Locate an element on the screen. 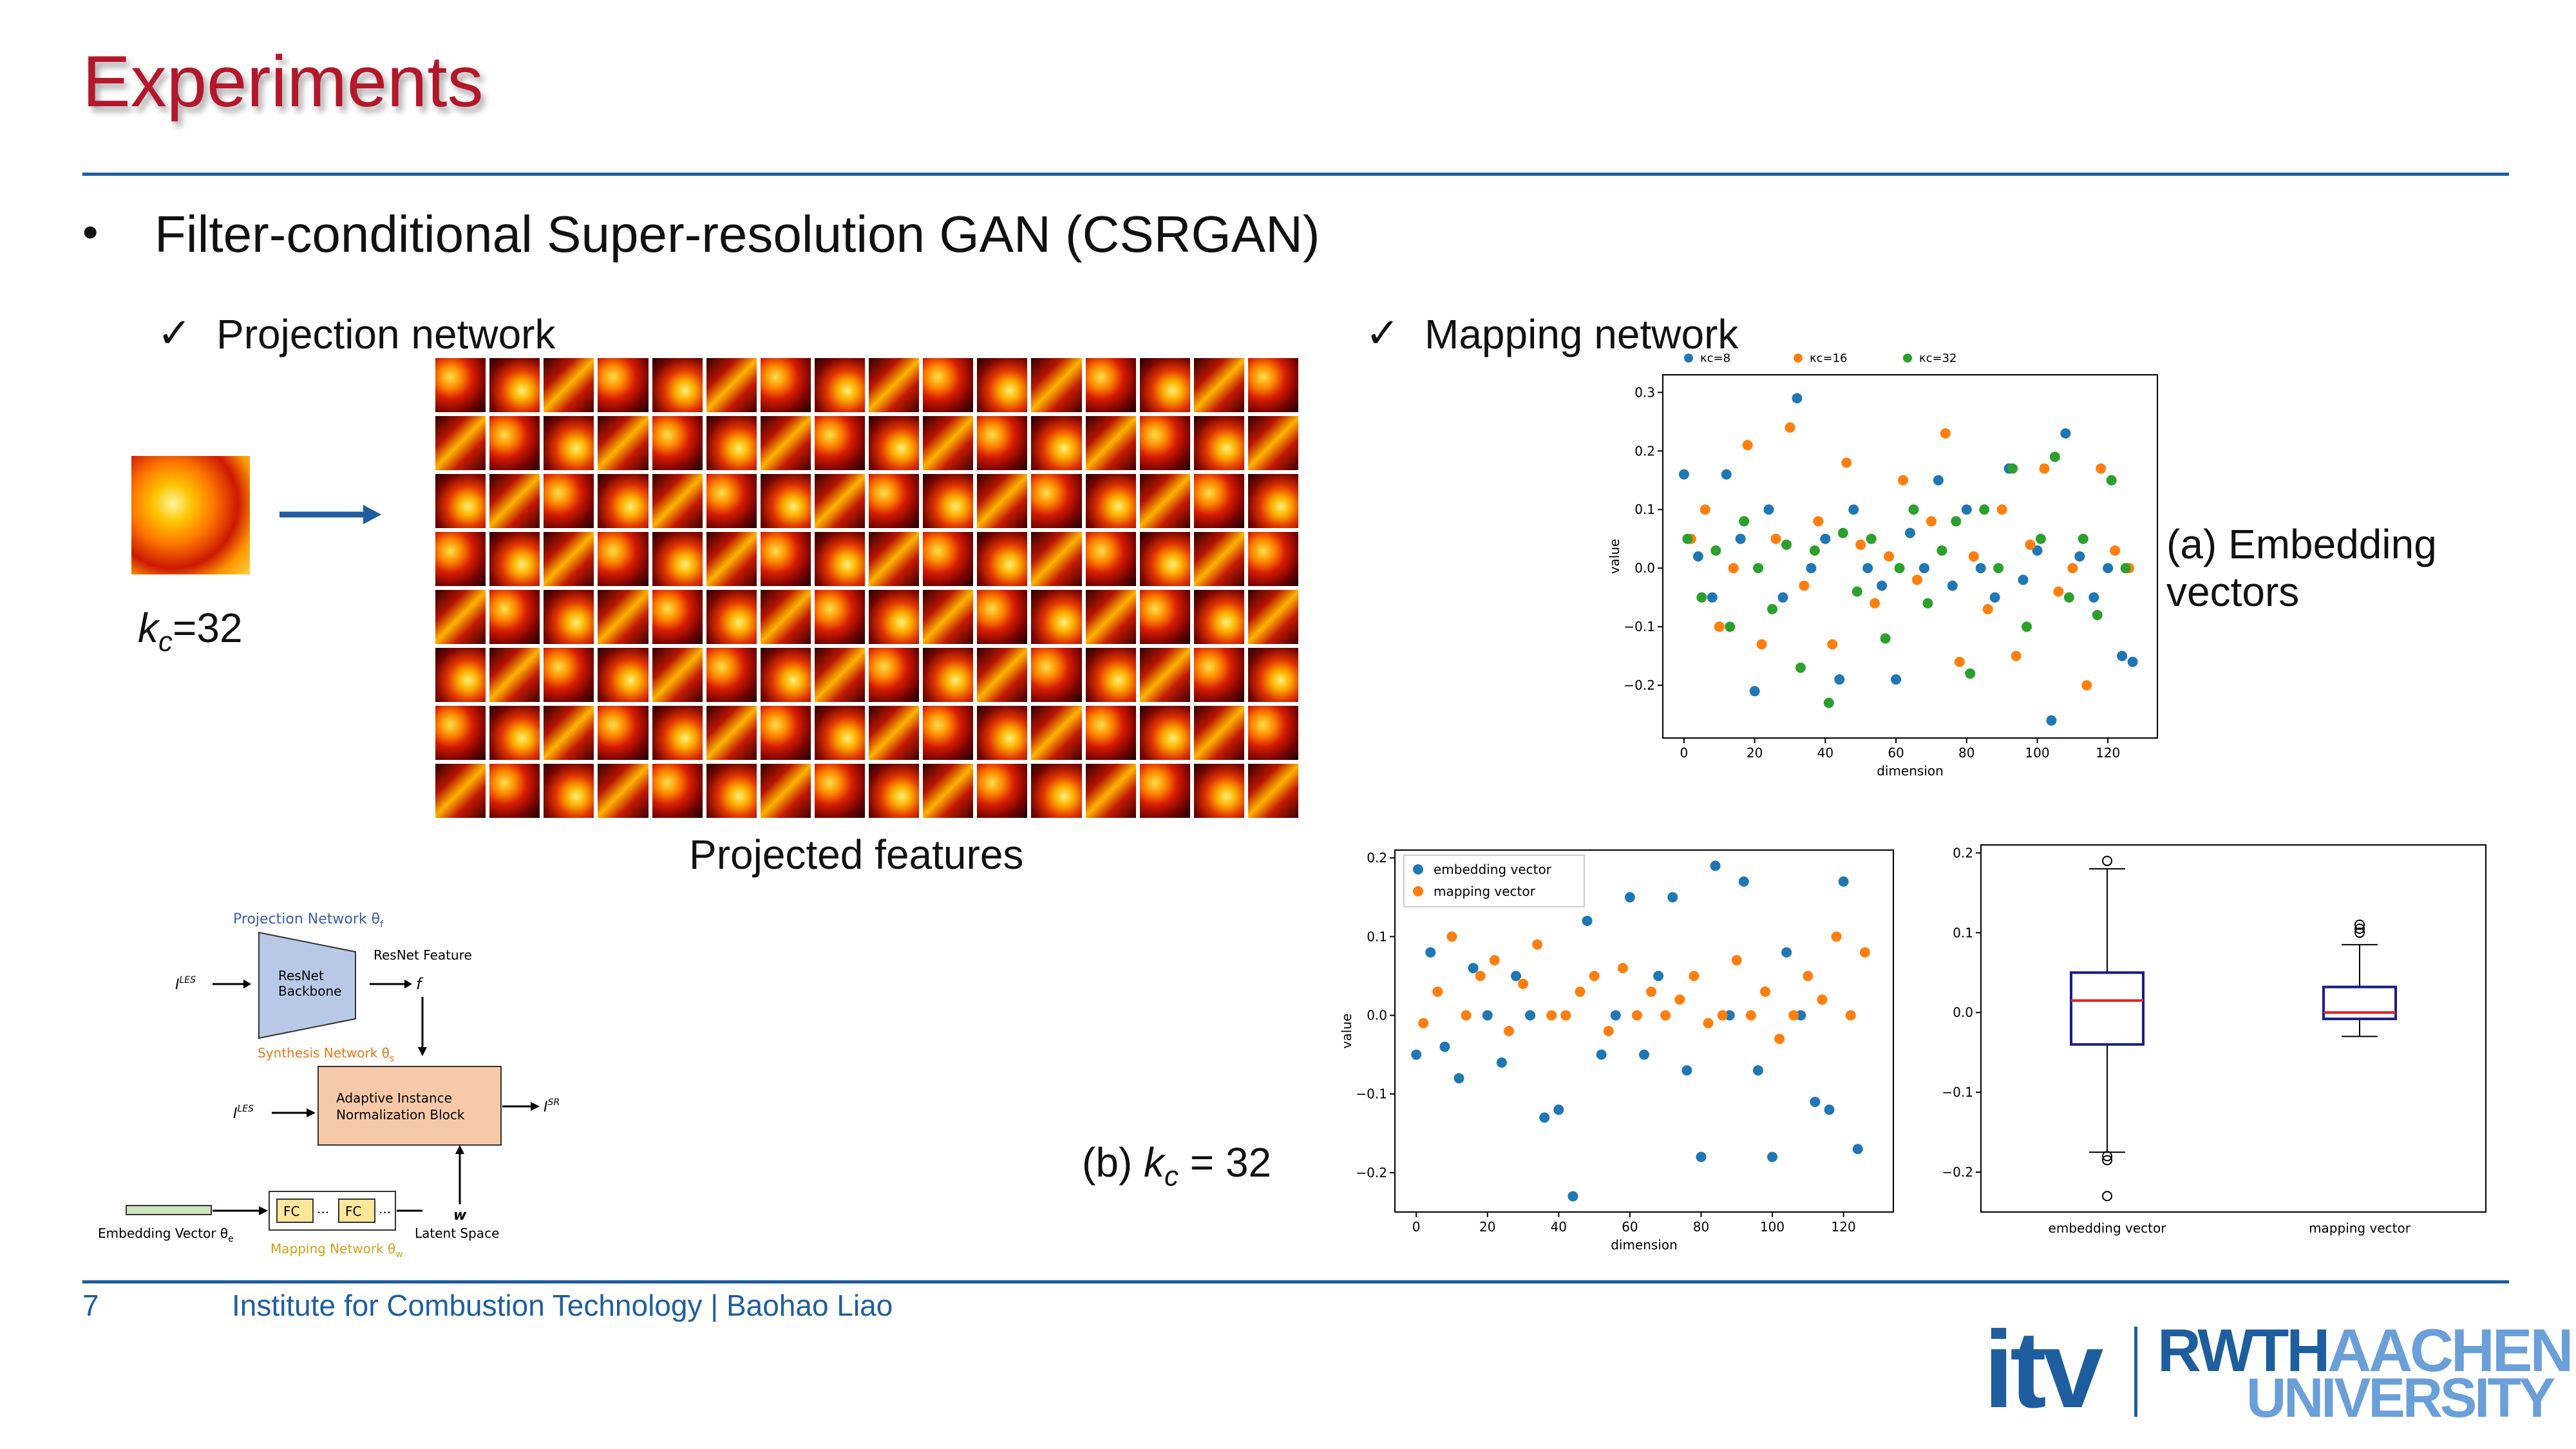 The width and height of the screenshot is (2576, 1449). x-tick-label: 120 is located at coordinates (1844, 1227).